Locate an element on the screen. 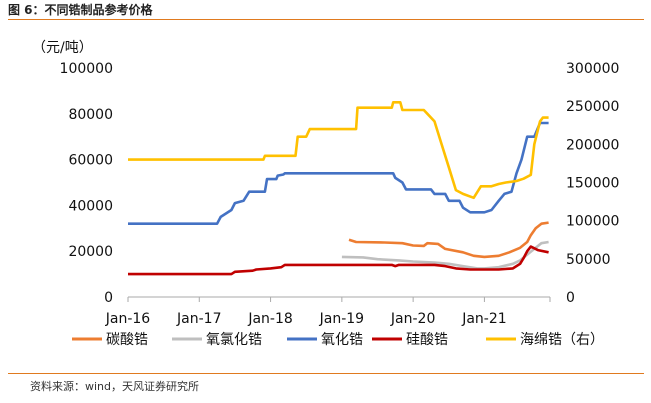  left-axis-ticks: 0 20000 40000 60000 80000 100000 is located at coordinates (86, 183).